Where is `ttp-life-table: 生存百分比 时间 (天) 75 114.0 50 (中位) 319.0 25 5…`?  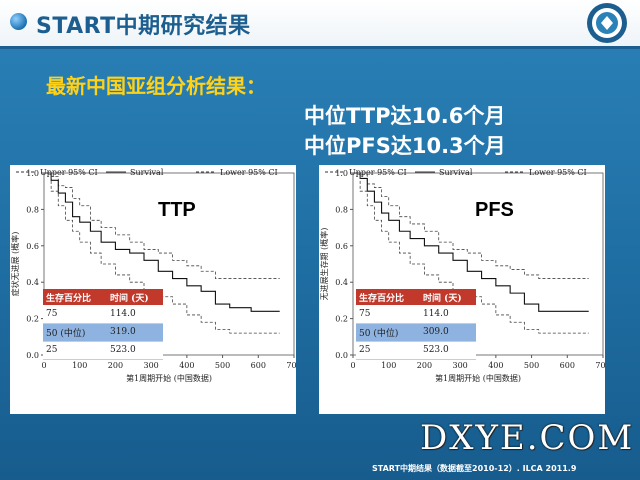 ttp-life-table: 生存百分比 时间 (天) 75 114.0 50 (中位) 319.0 25 5… is located at coordinates (103, 324).